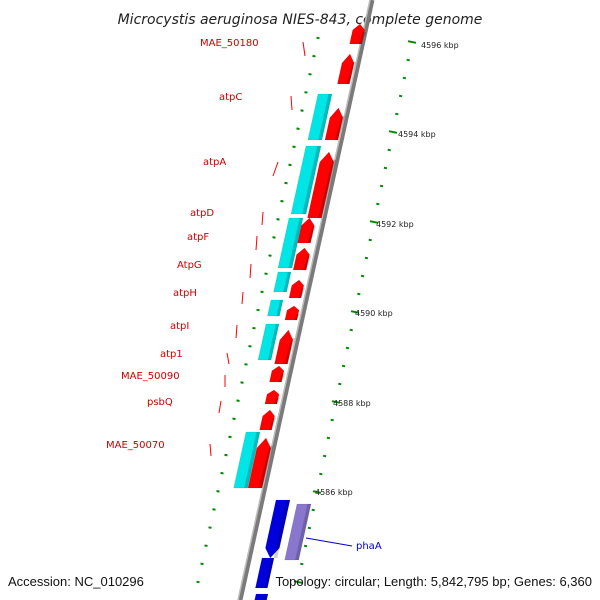 The image size is (600, 600). What do you see at coordinates (160, 402) in the screenshot?
I see `gene-label: psbQ` at bounding box center [160, 402].